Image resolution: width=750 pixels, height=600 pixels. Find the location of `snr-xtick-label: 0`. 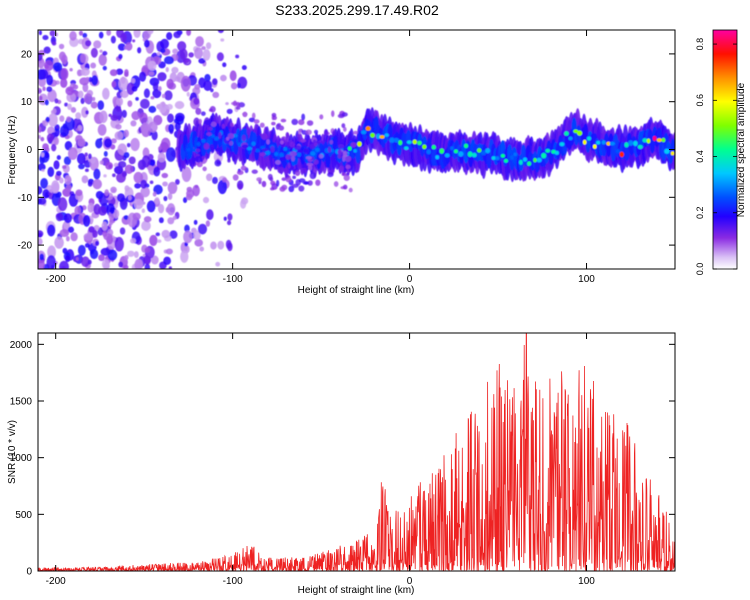

snr-xtick-label: 0 is located at coordinates (410, 581).